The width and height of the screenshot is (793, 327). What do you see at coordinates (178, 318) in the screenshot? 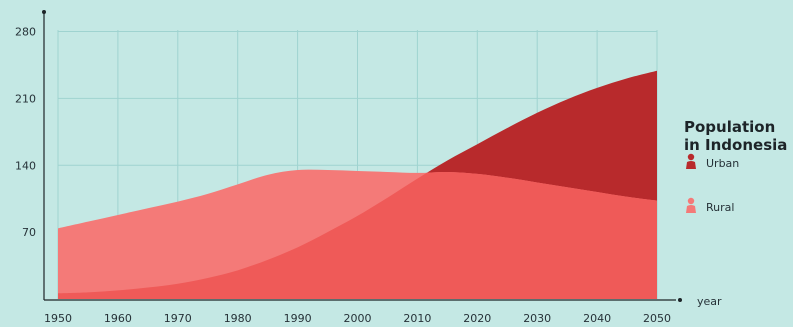
I see `x-tick-1970: 1970` at bounding box center [178, 318].